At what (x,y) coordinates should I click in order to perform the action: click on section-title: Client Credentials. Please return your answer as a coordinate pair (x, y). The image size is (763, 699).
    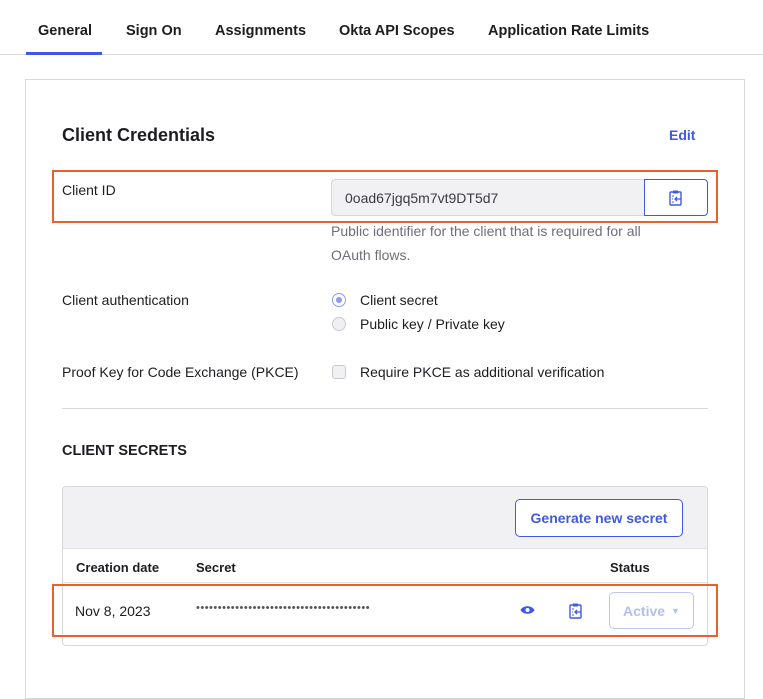
    Looking at the image, I should click on (139, 135).